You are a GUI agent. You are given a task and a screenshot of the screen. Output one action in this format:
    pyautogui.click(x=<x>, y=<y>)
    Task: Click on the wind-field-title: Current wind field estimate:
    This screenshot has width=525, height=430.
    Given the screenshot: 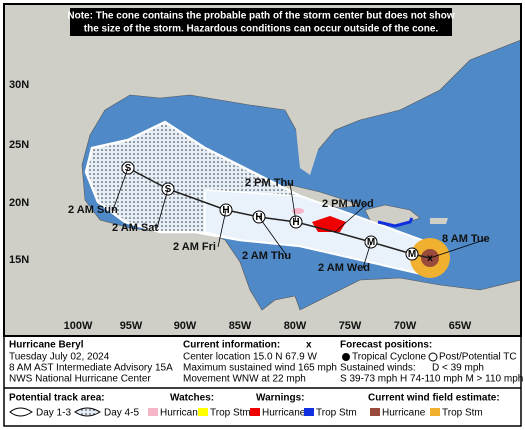 What is the action you would take?
    pyautogui.click(x=434, y=398)
    